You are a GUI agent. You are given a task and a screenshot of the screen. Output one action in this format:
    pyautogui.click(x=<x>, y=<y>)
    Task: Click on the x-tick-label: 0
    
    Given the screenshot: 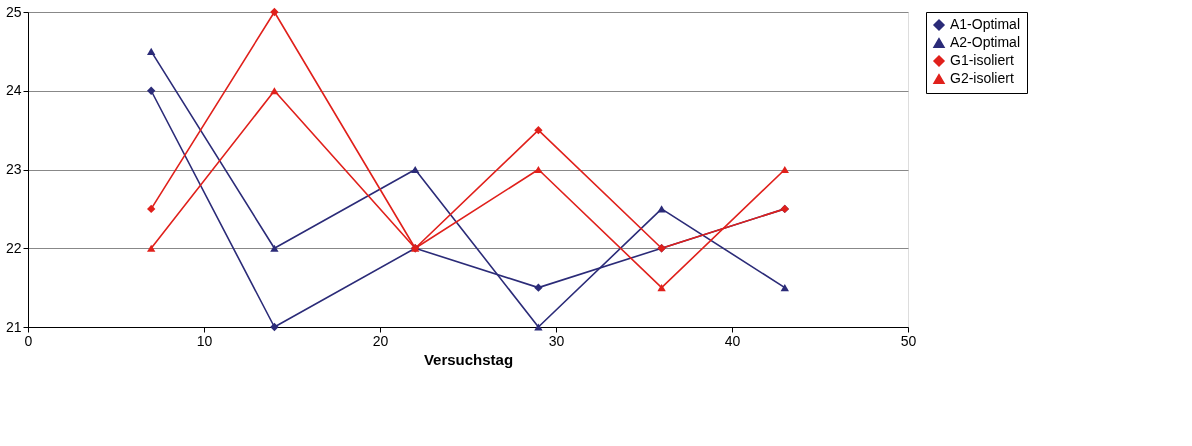 What is the action you would take?
    pyautogui.click(x=28, y=340)
    